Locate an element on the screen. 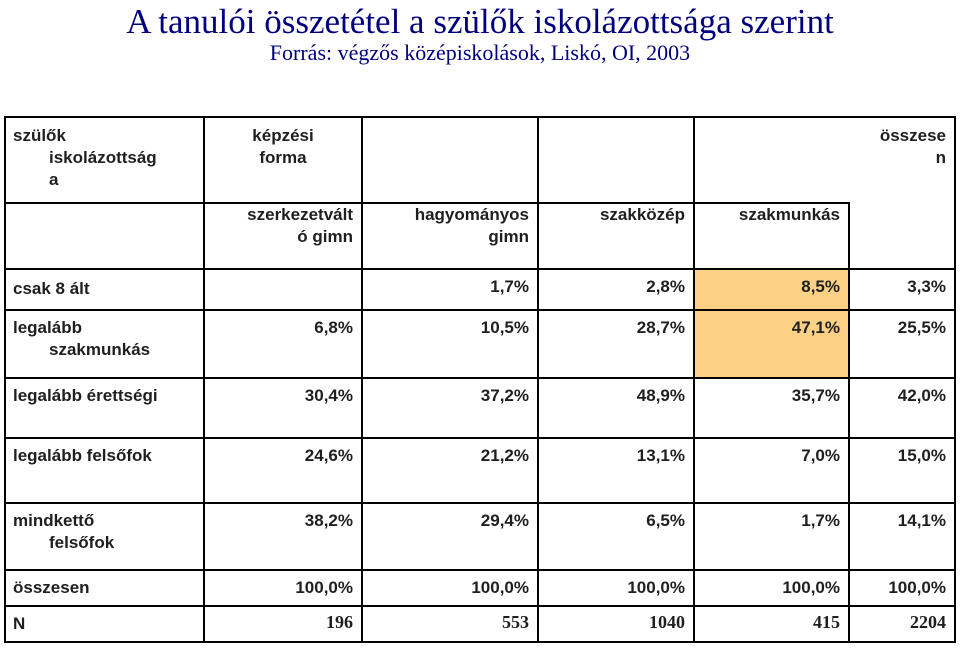  cell: 37,2% is located at coordinates (450, 408).